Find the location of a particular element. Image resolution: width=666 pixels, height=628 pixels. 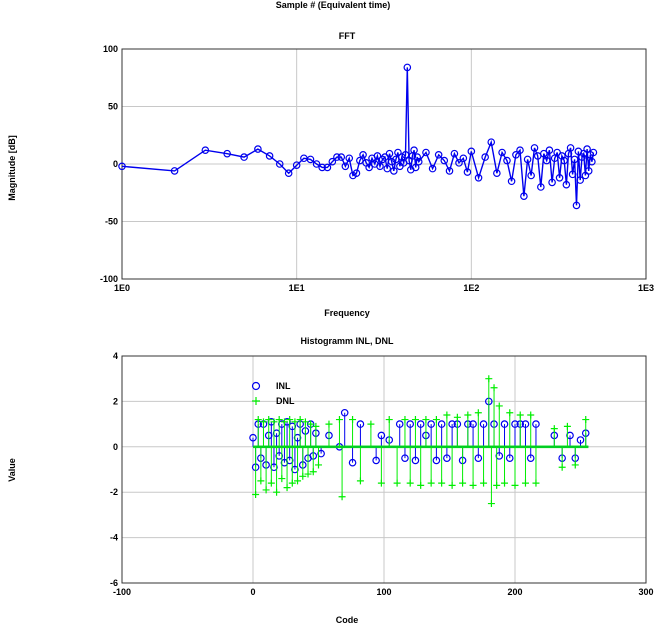

histogram-y-tick-label: 0 is located at coordinates (115, 447).